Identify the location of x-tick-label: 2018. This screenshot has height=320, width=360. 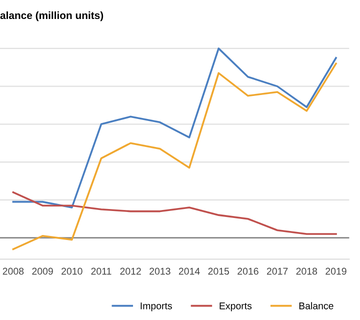
(307, 271).